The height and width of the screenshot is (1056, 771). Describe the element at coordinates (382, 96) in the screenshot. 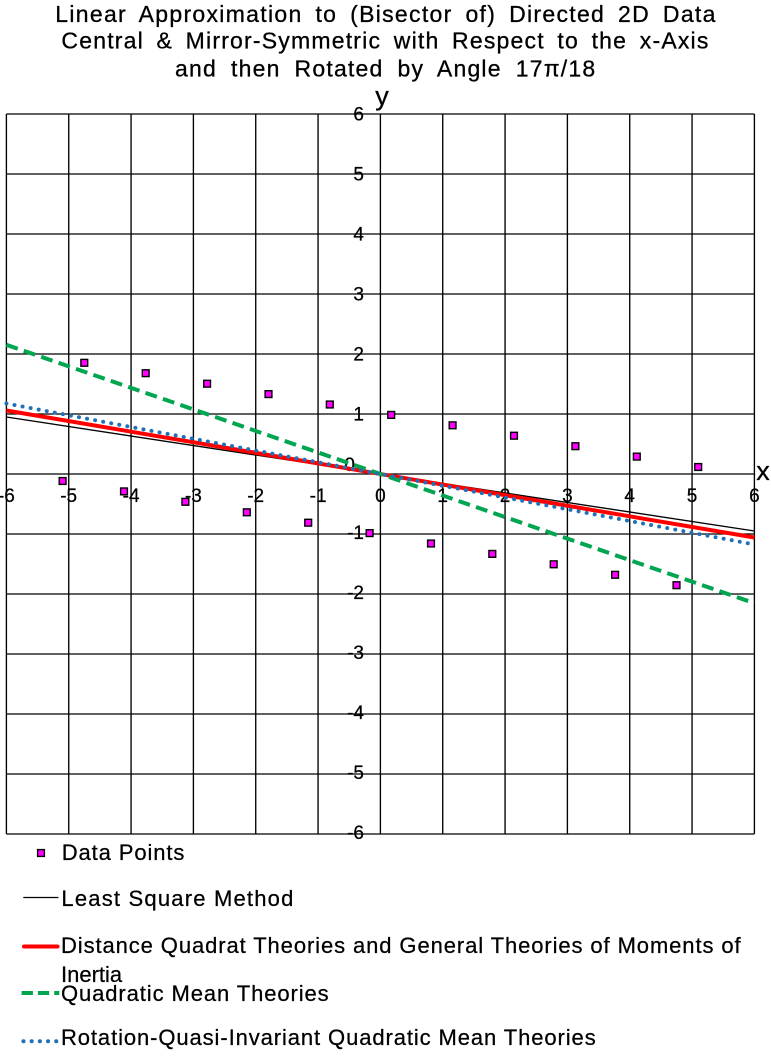

I see `svg-text: y` at that location.